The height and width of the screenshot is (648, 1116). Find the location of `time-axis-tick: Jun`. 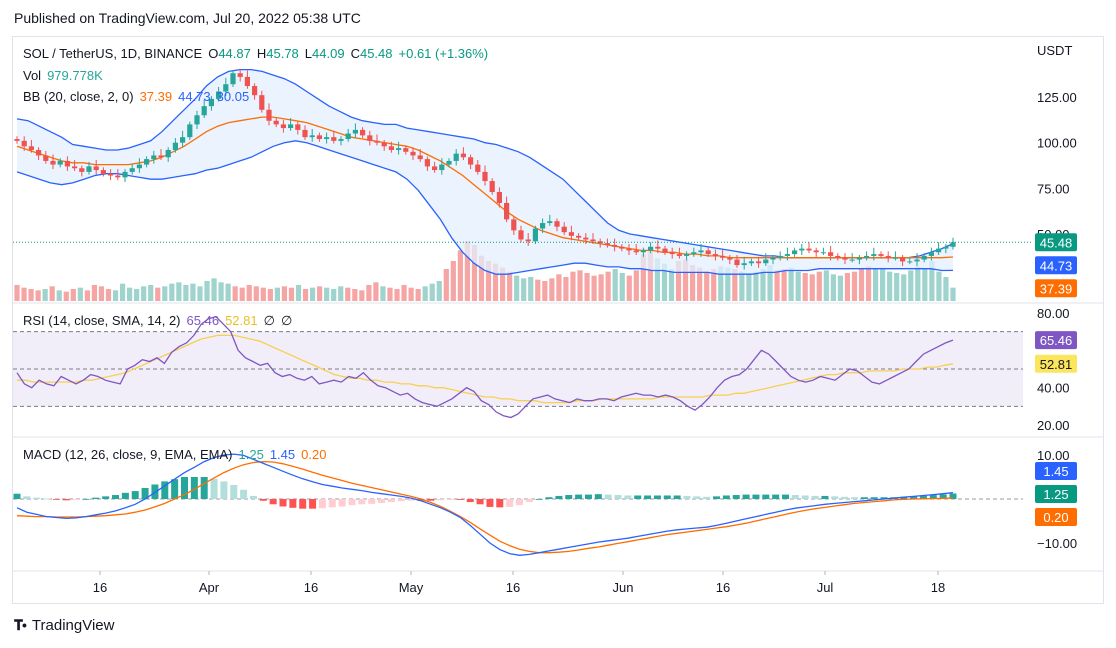

time-axis-tick: Jun is located at coordinates (623, 587).